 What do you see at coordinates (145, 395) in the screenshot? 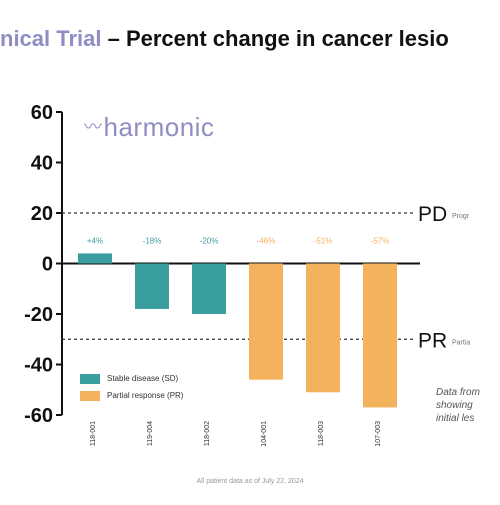
I see `legend-label-pr: Partial response (PR)` at bounding box center [145, 395].